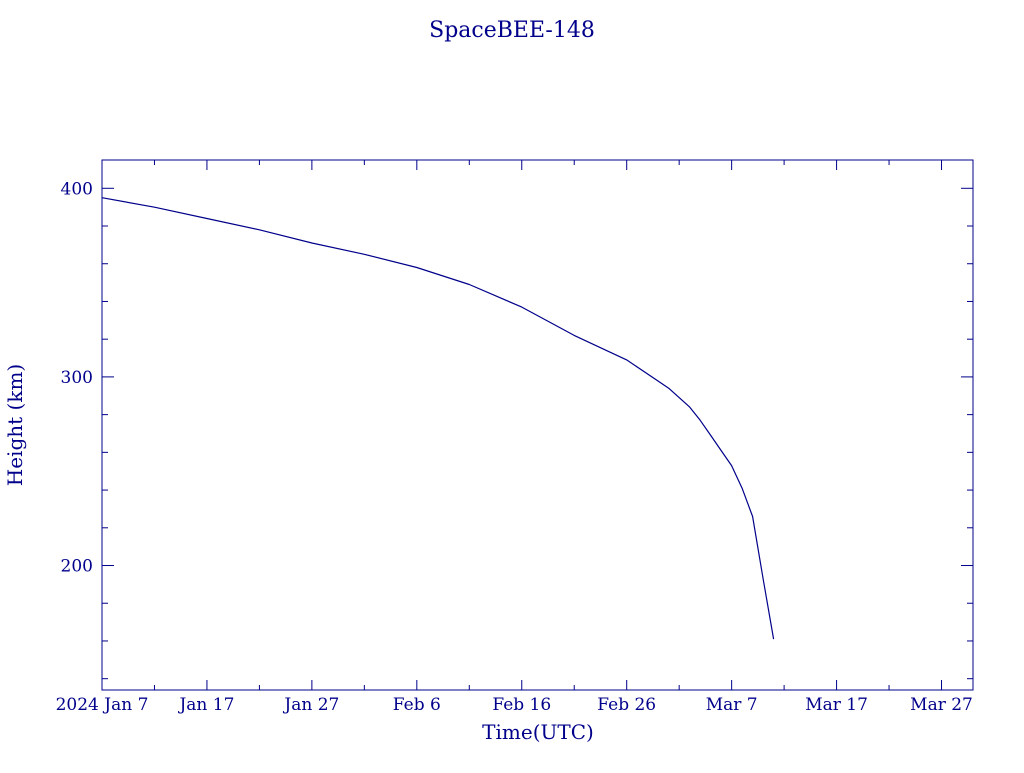 The width and height of the screenshot is (1024, 773). I want to click on y-tick-label: 200, so click(77, 567).